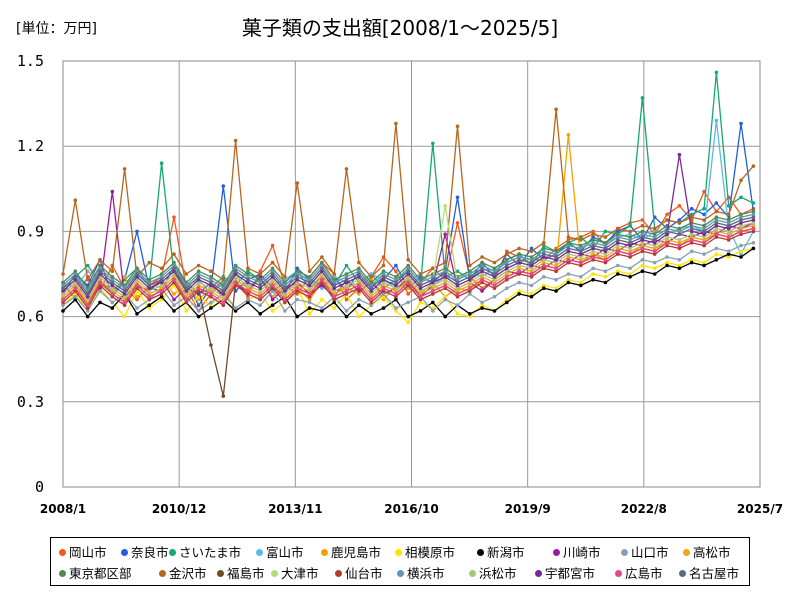 This screenshot has width=800, height=600. I want to click on legend-item: 奈良市, so click(145, 551).